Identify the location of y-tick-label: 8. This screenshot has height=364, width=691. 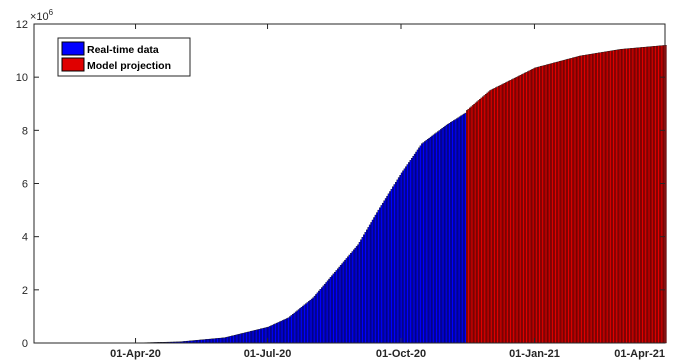
(25, 131).